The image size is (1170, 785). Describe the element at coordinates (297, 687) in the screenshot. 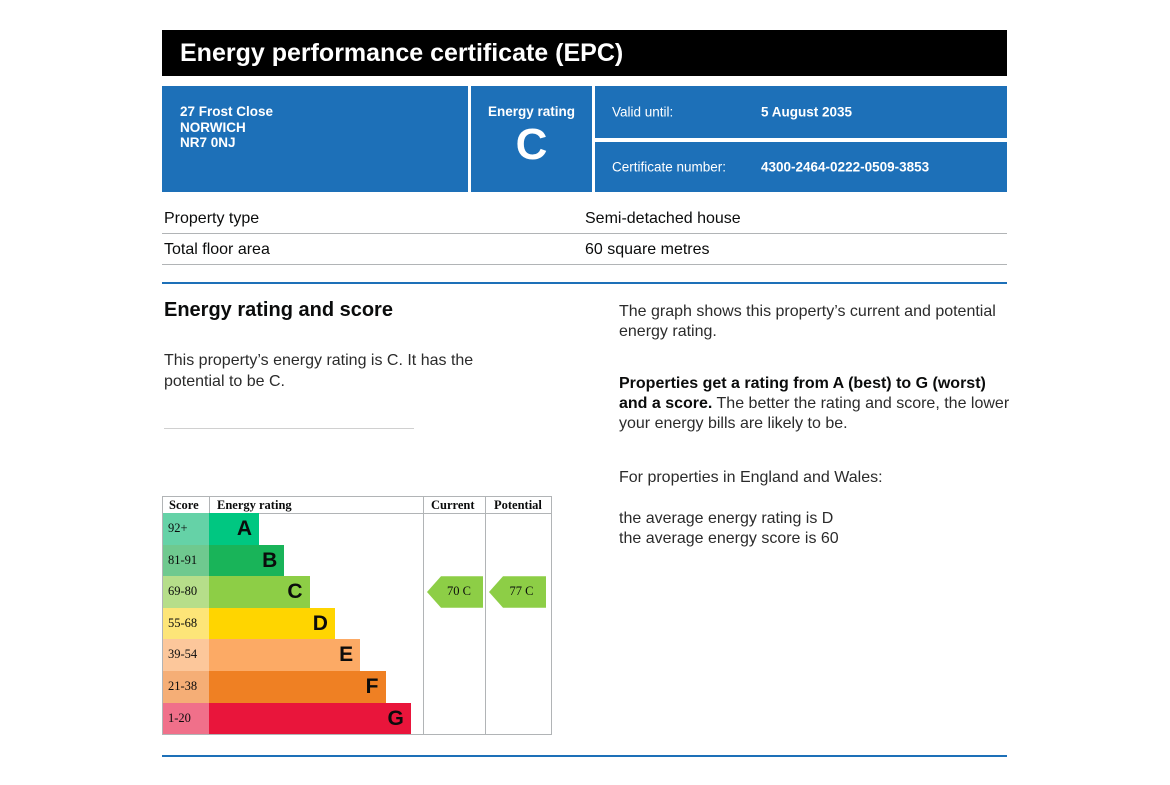

I see `band-bar-f: F` at that location.